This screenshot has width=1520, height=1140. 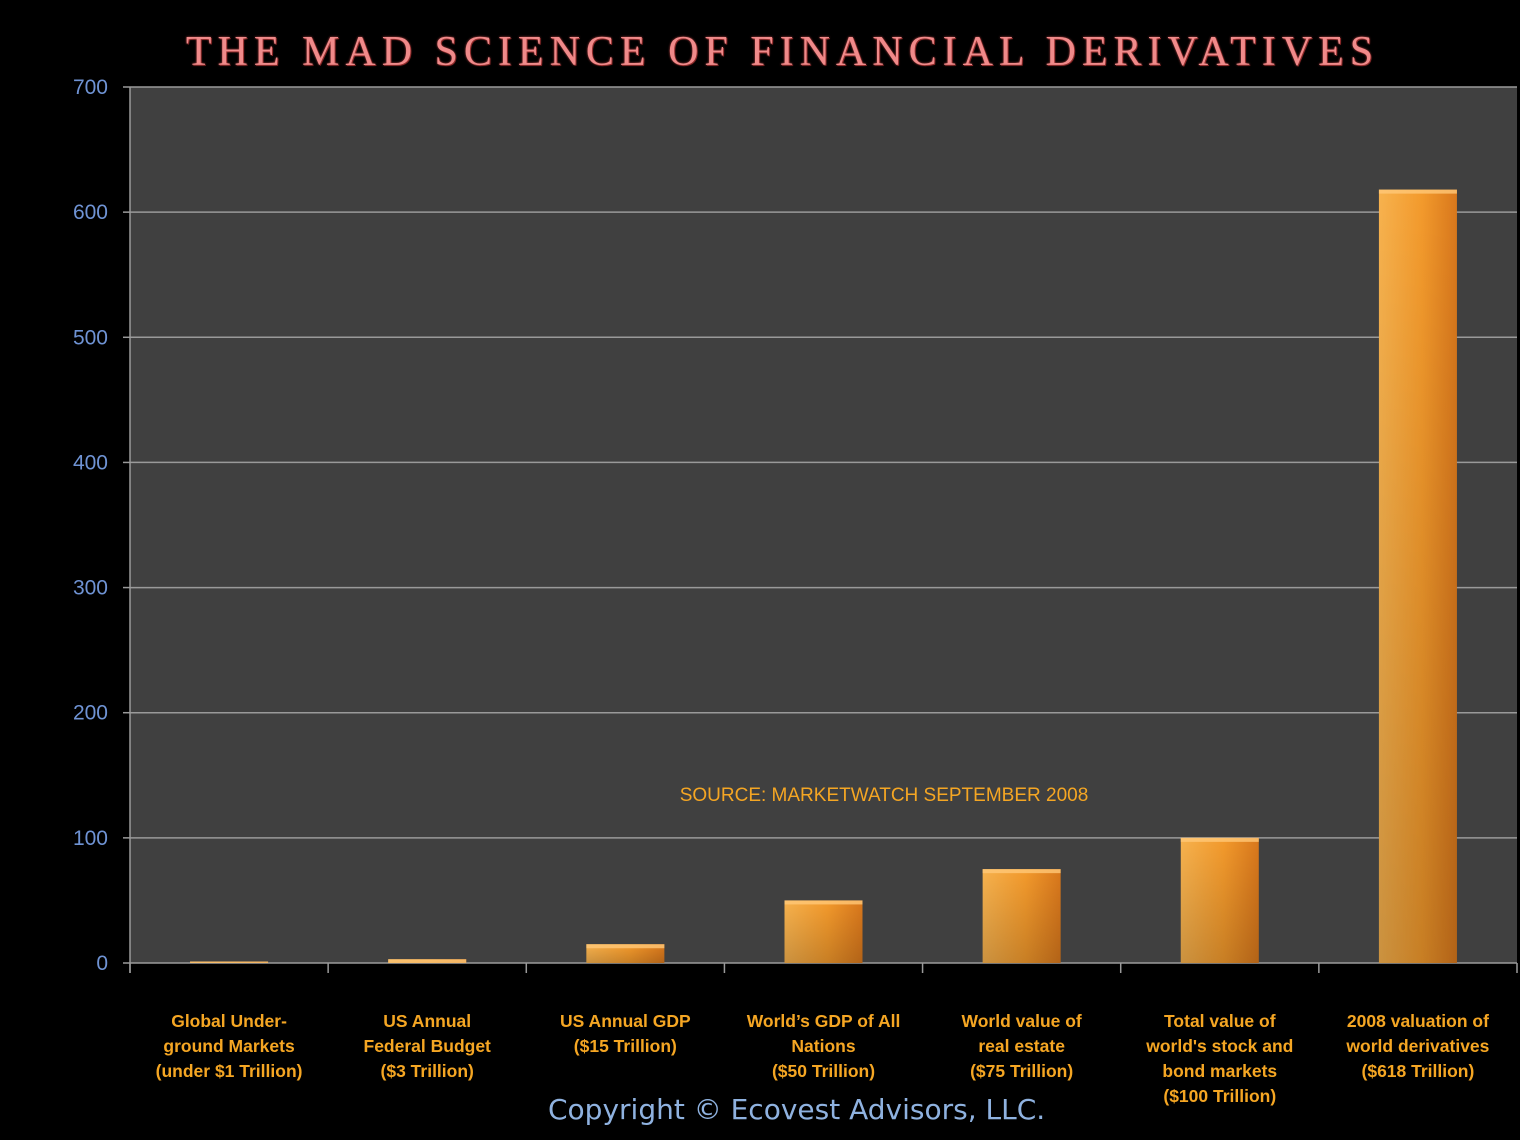 I want to click on x-tick-label: US Annual GDP ($15 Trillion), so click(x=625, y=1033).